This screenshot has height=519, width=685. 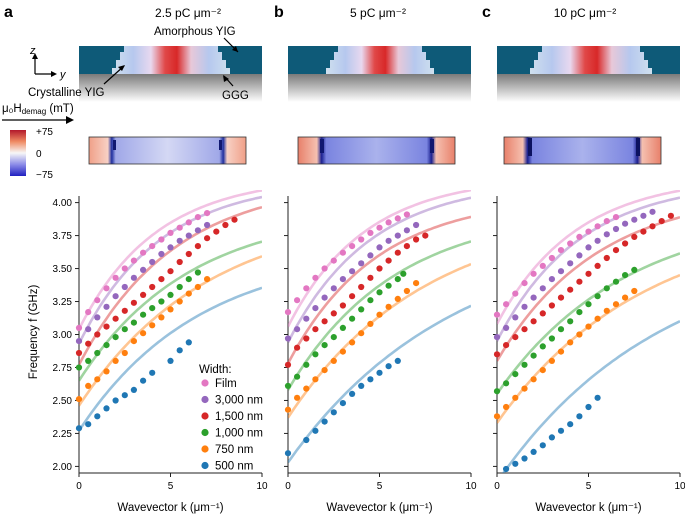 What do you see at coordinates (215, 370) in the screenshot?
I see `legend-title: Width:` at bounding box center [215, 370].